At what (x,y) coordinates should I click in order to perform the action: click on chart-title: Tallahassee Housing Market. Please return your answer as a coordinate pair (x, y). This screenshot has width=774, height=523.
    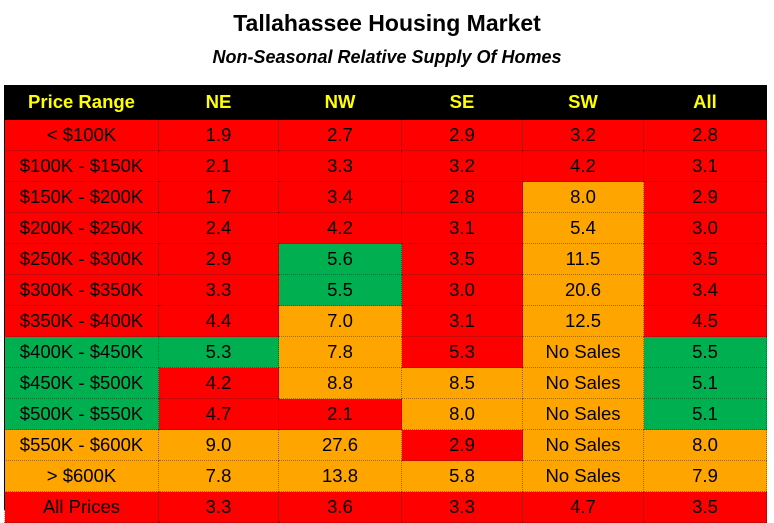
    Looking at the image, I should click on (387, 23).